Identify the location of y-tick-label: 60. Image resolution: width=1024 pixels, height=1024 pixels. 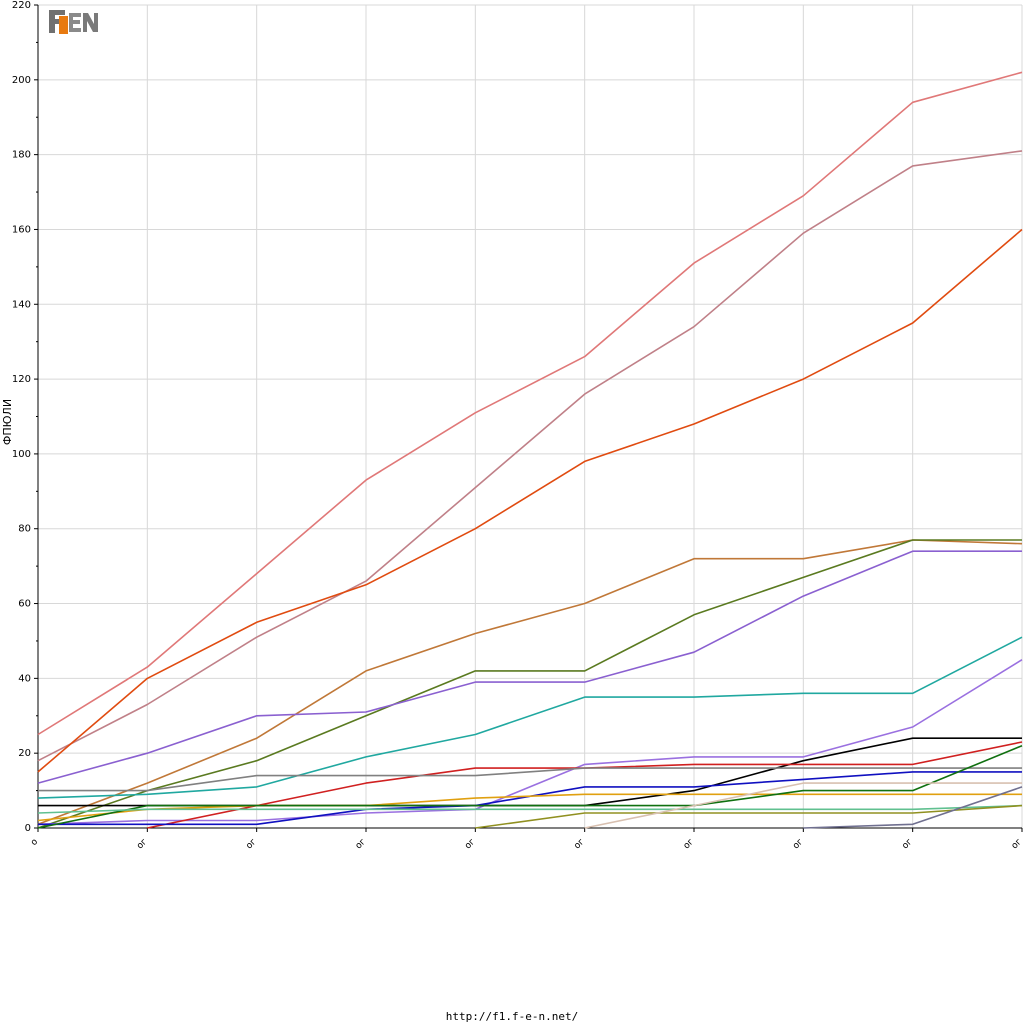
(24, 604).